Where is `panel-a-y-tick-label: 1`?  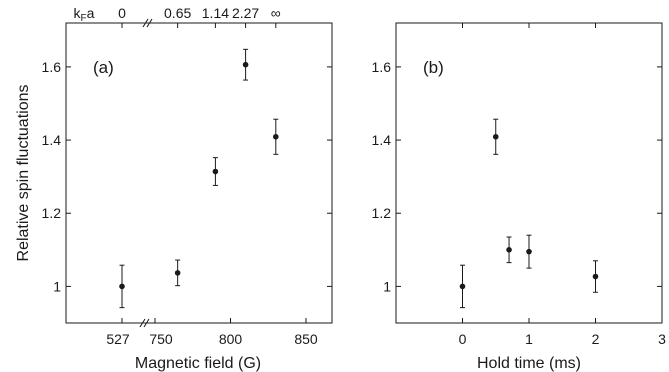 panel-a-y-tick-label: 1 is located at coordinates (57, 286).